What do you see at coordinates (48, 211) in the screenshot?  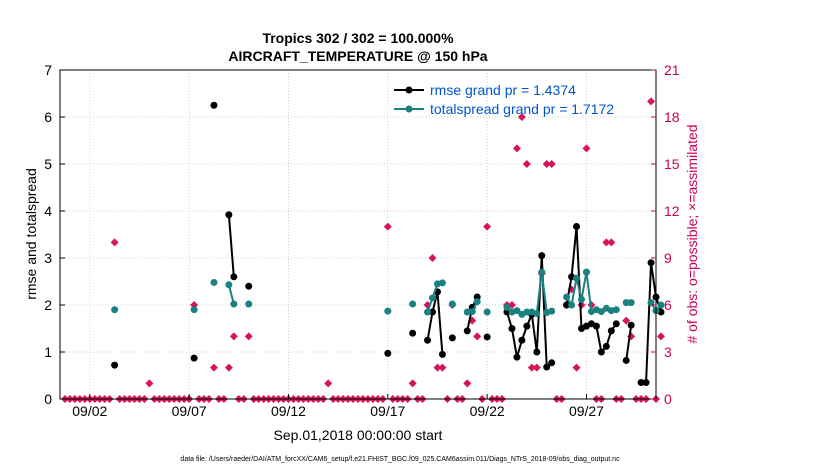 I see `y-tick-label: 4` at bounding box center [48, 211].